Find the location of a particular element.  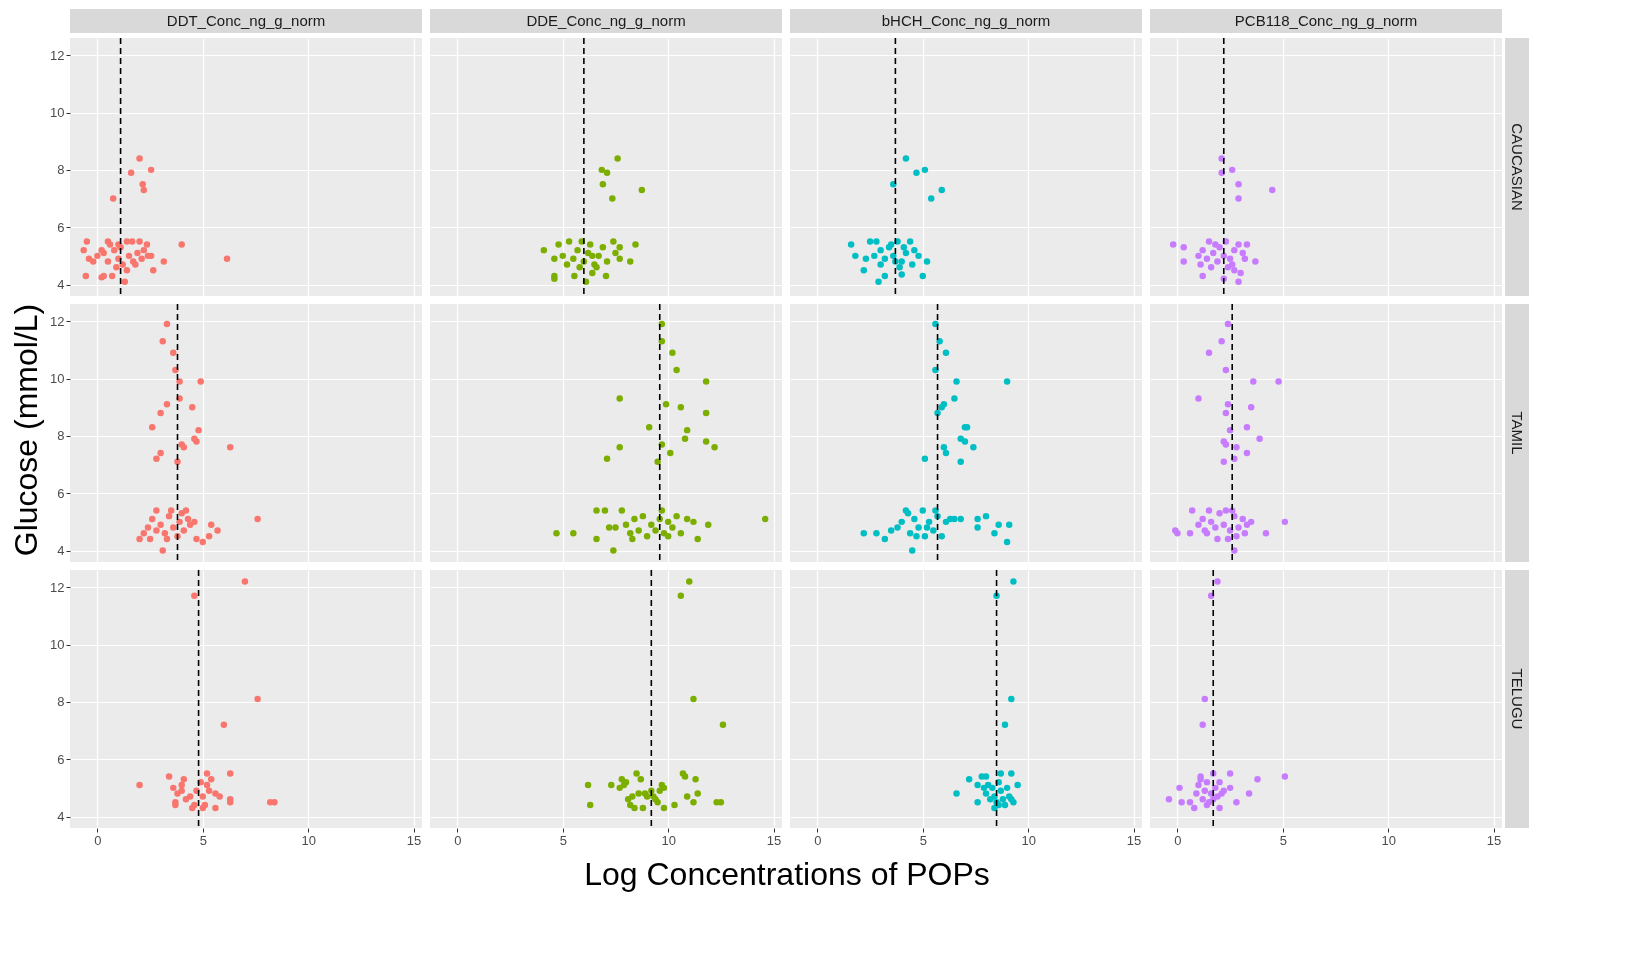

chart-title: DDE_Conc_ng_g_norm is located at coordinates (606, 20).